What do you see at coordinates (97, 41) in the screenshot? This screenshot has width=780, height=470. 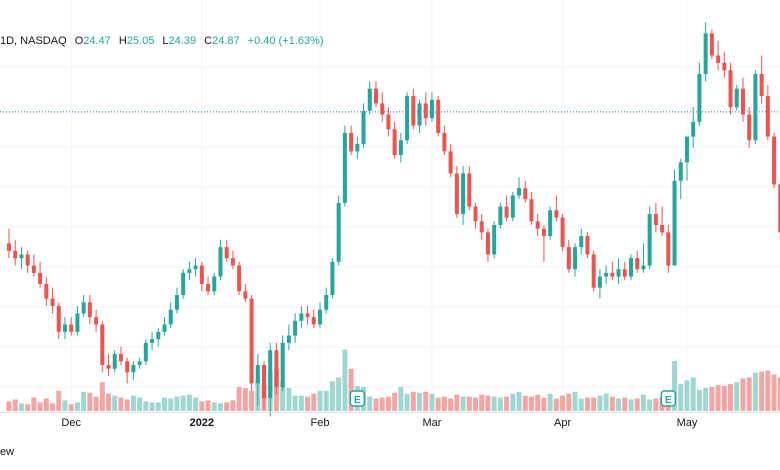 I see `open-value: 24.47` at bounding box center [97, 41].